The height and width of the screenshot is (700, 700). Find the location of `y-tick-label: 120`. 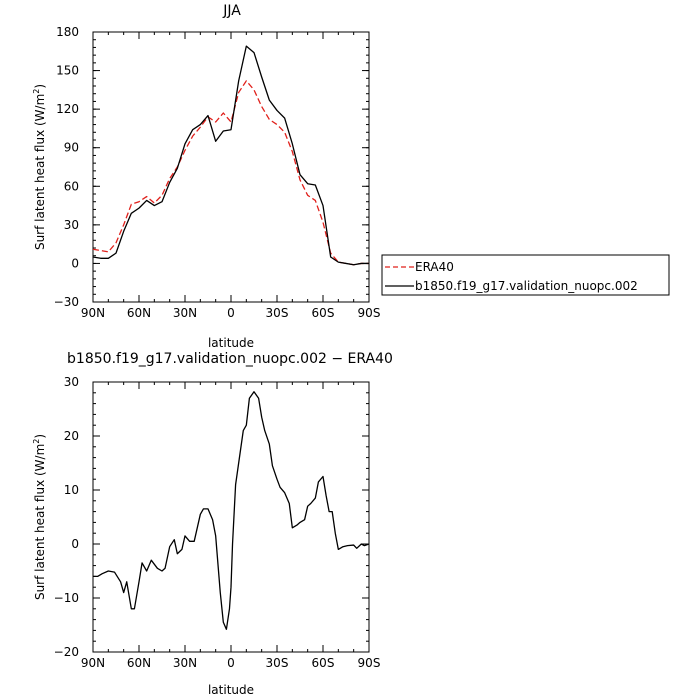

y-tick-label: 120 is located at coordinates (67, 109).